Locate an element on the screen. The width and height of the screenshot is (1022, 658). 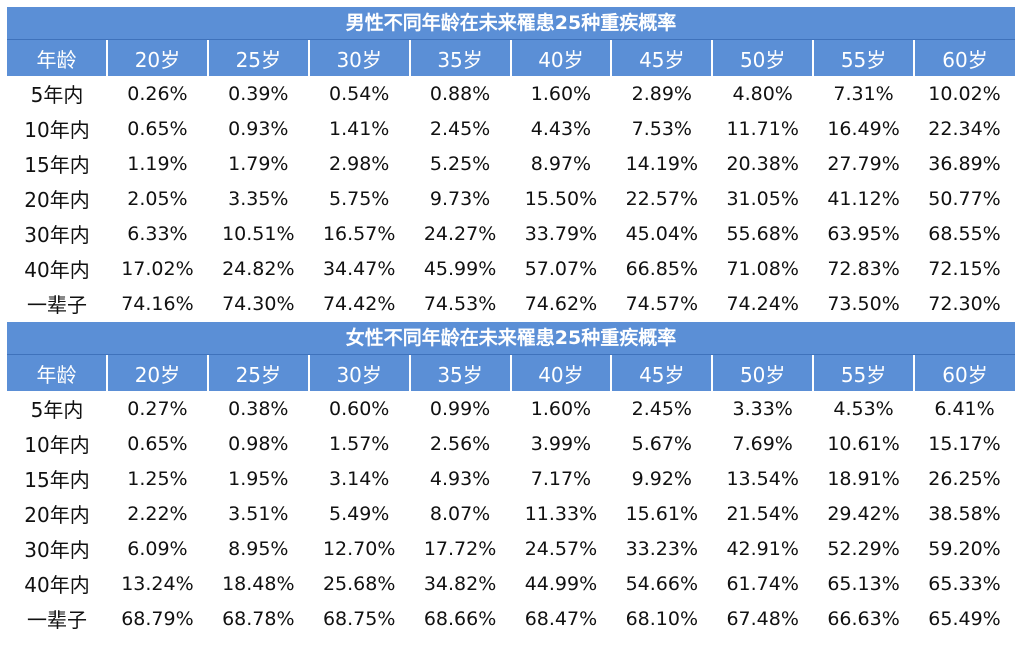
female-probability-cell: 29.42% is located at coordinates (863, 513).